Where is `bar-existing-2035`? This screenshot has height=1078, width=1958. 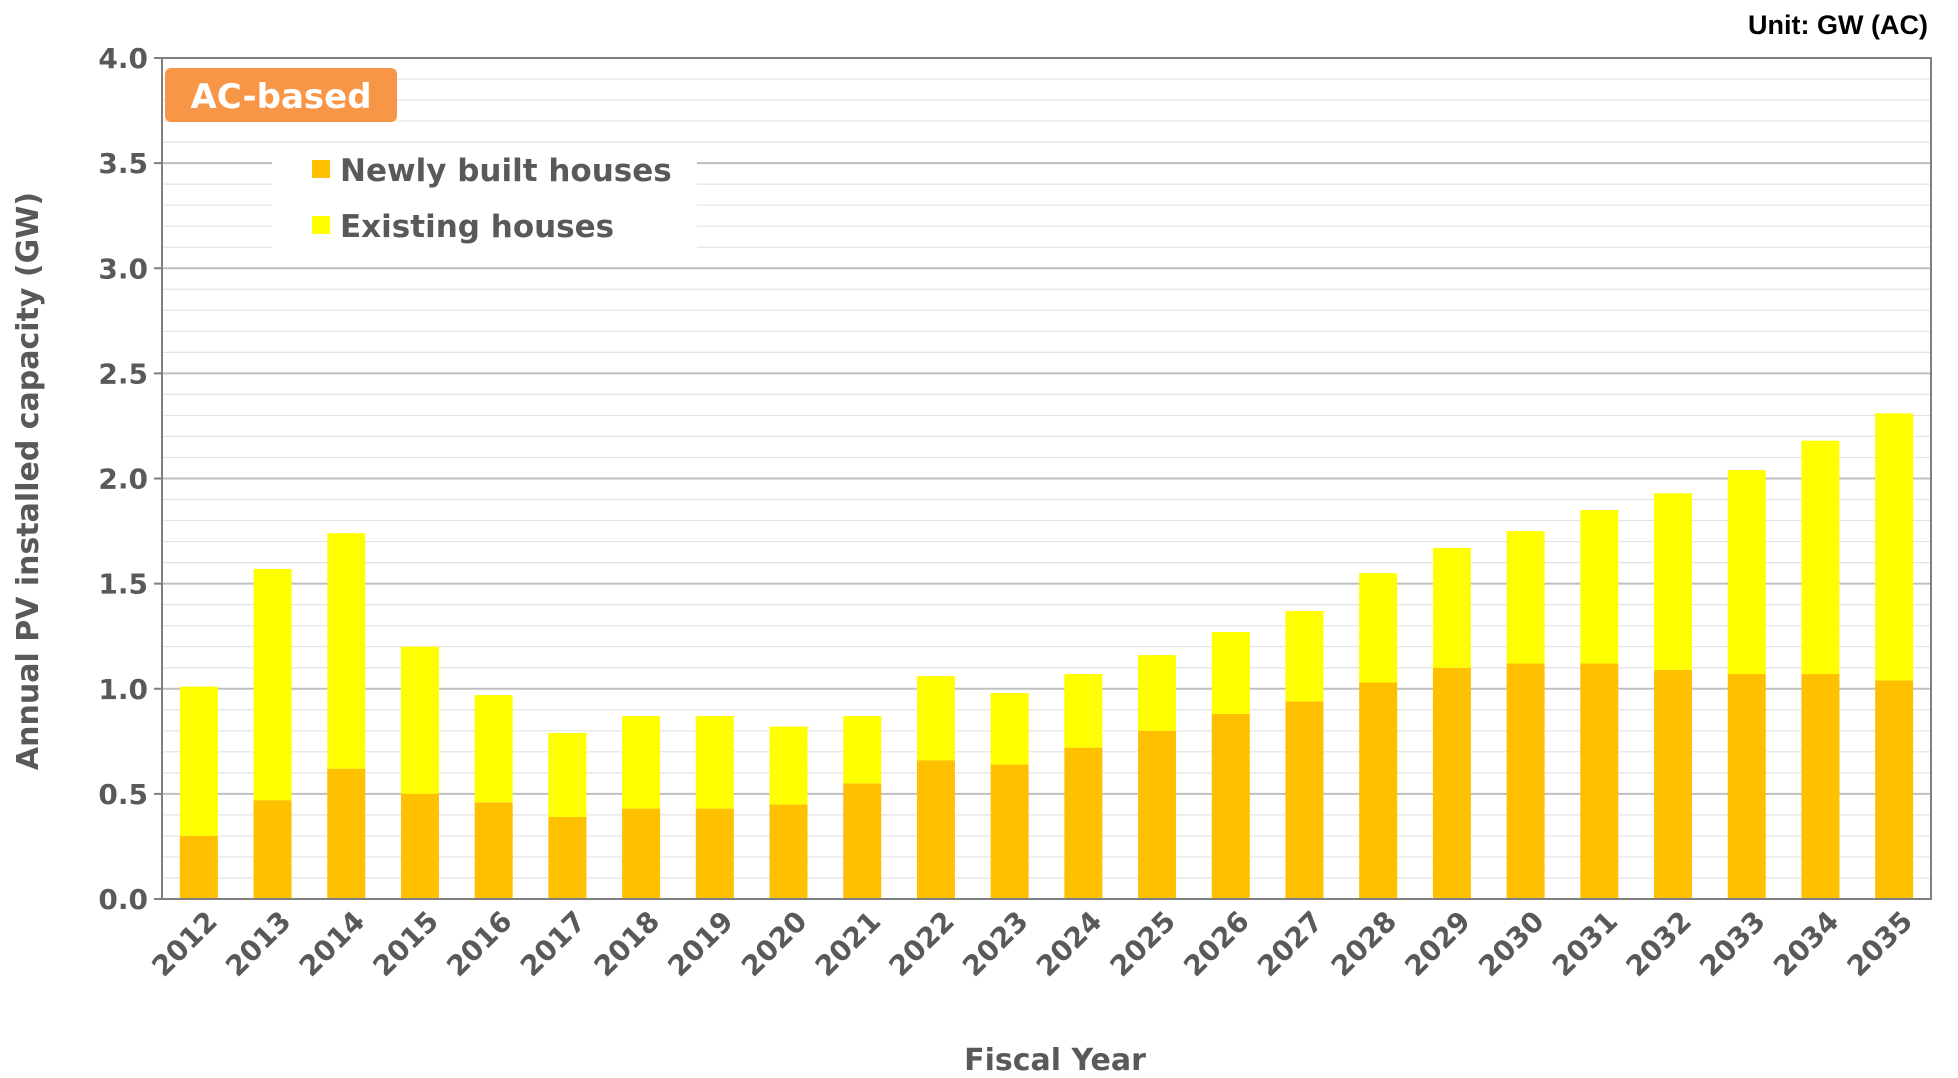 bar-existing-2035 is located at coordinates (1894, 547).